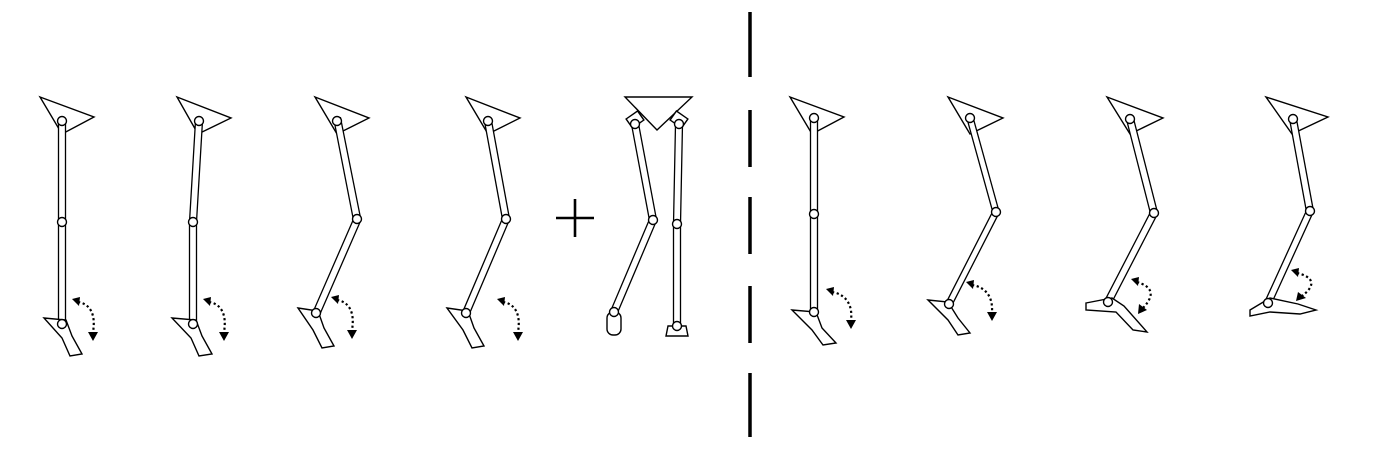  What do you see at coordinates (635, 124) in the screenshot?
I see `left-hip-joint-icon` at bounding box center [635, 124].